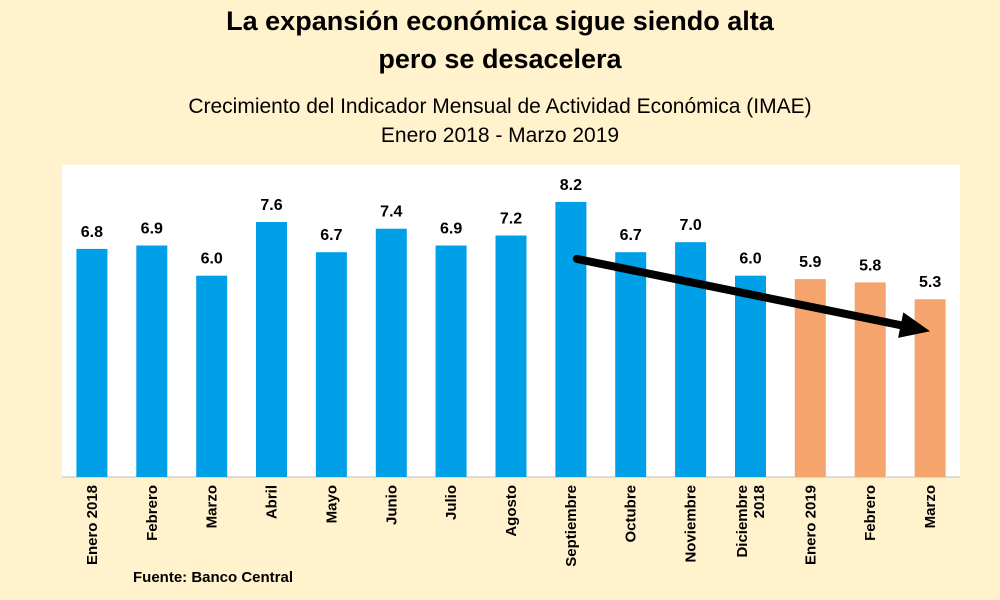 The height and width of the screenshot is (600, 1000). Describe the element at coordinates (500, 59) in the screenshot. I see `chart-title-line2: pero se desacelera` at that location.